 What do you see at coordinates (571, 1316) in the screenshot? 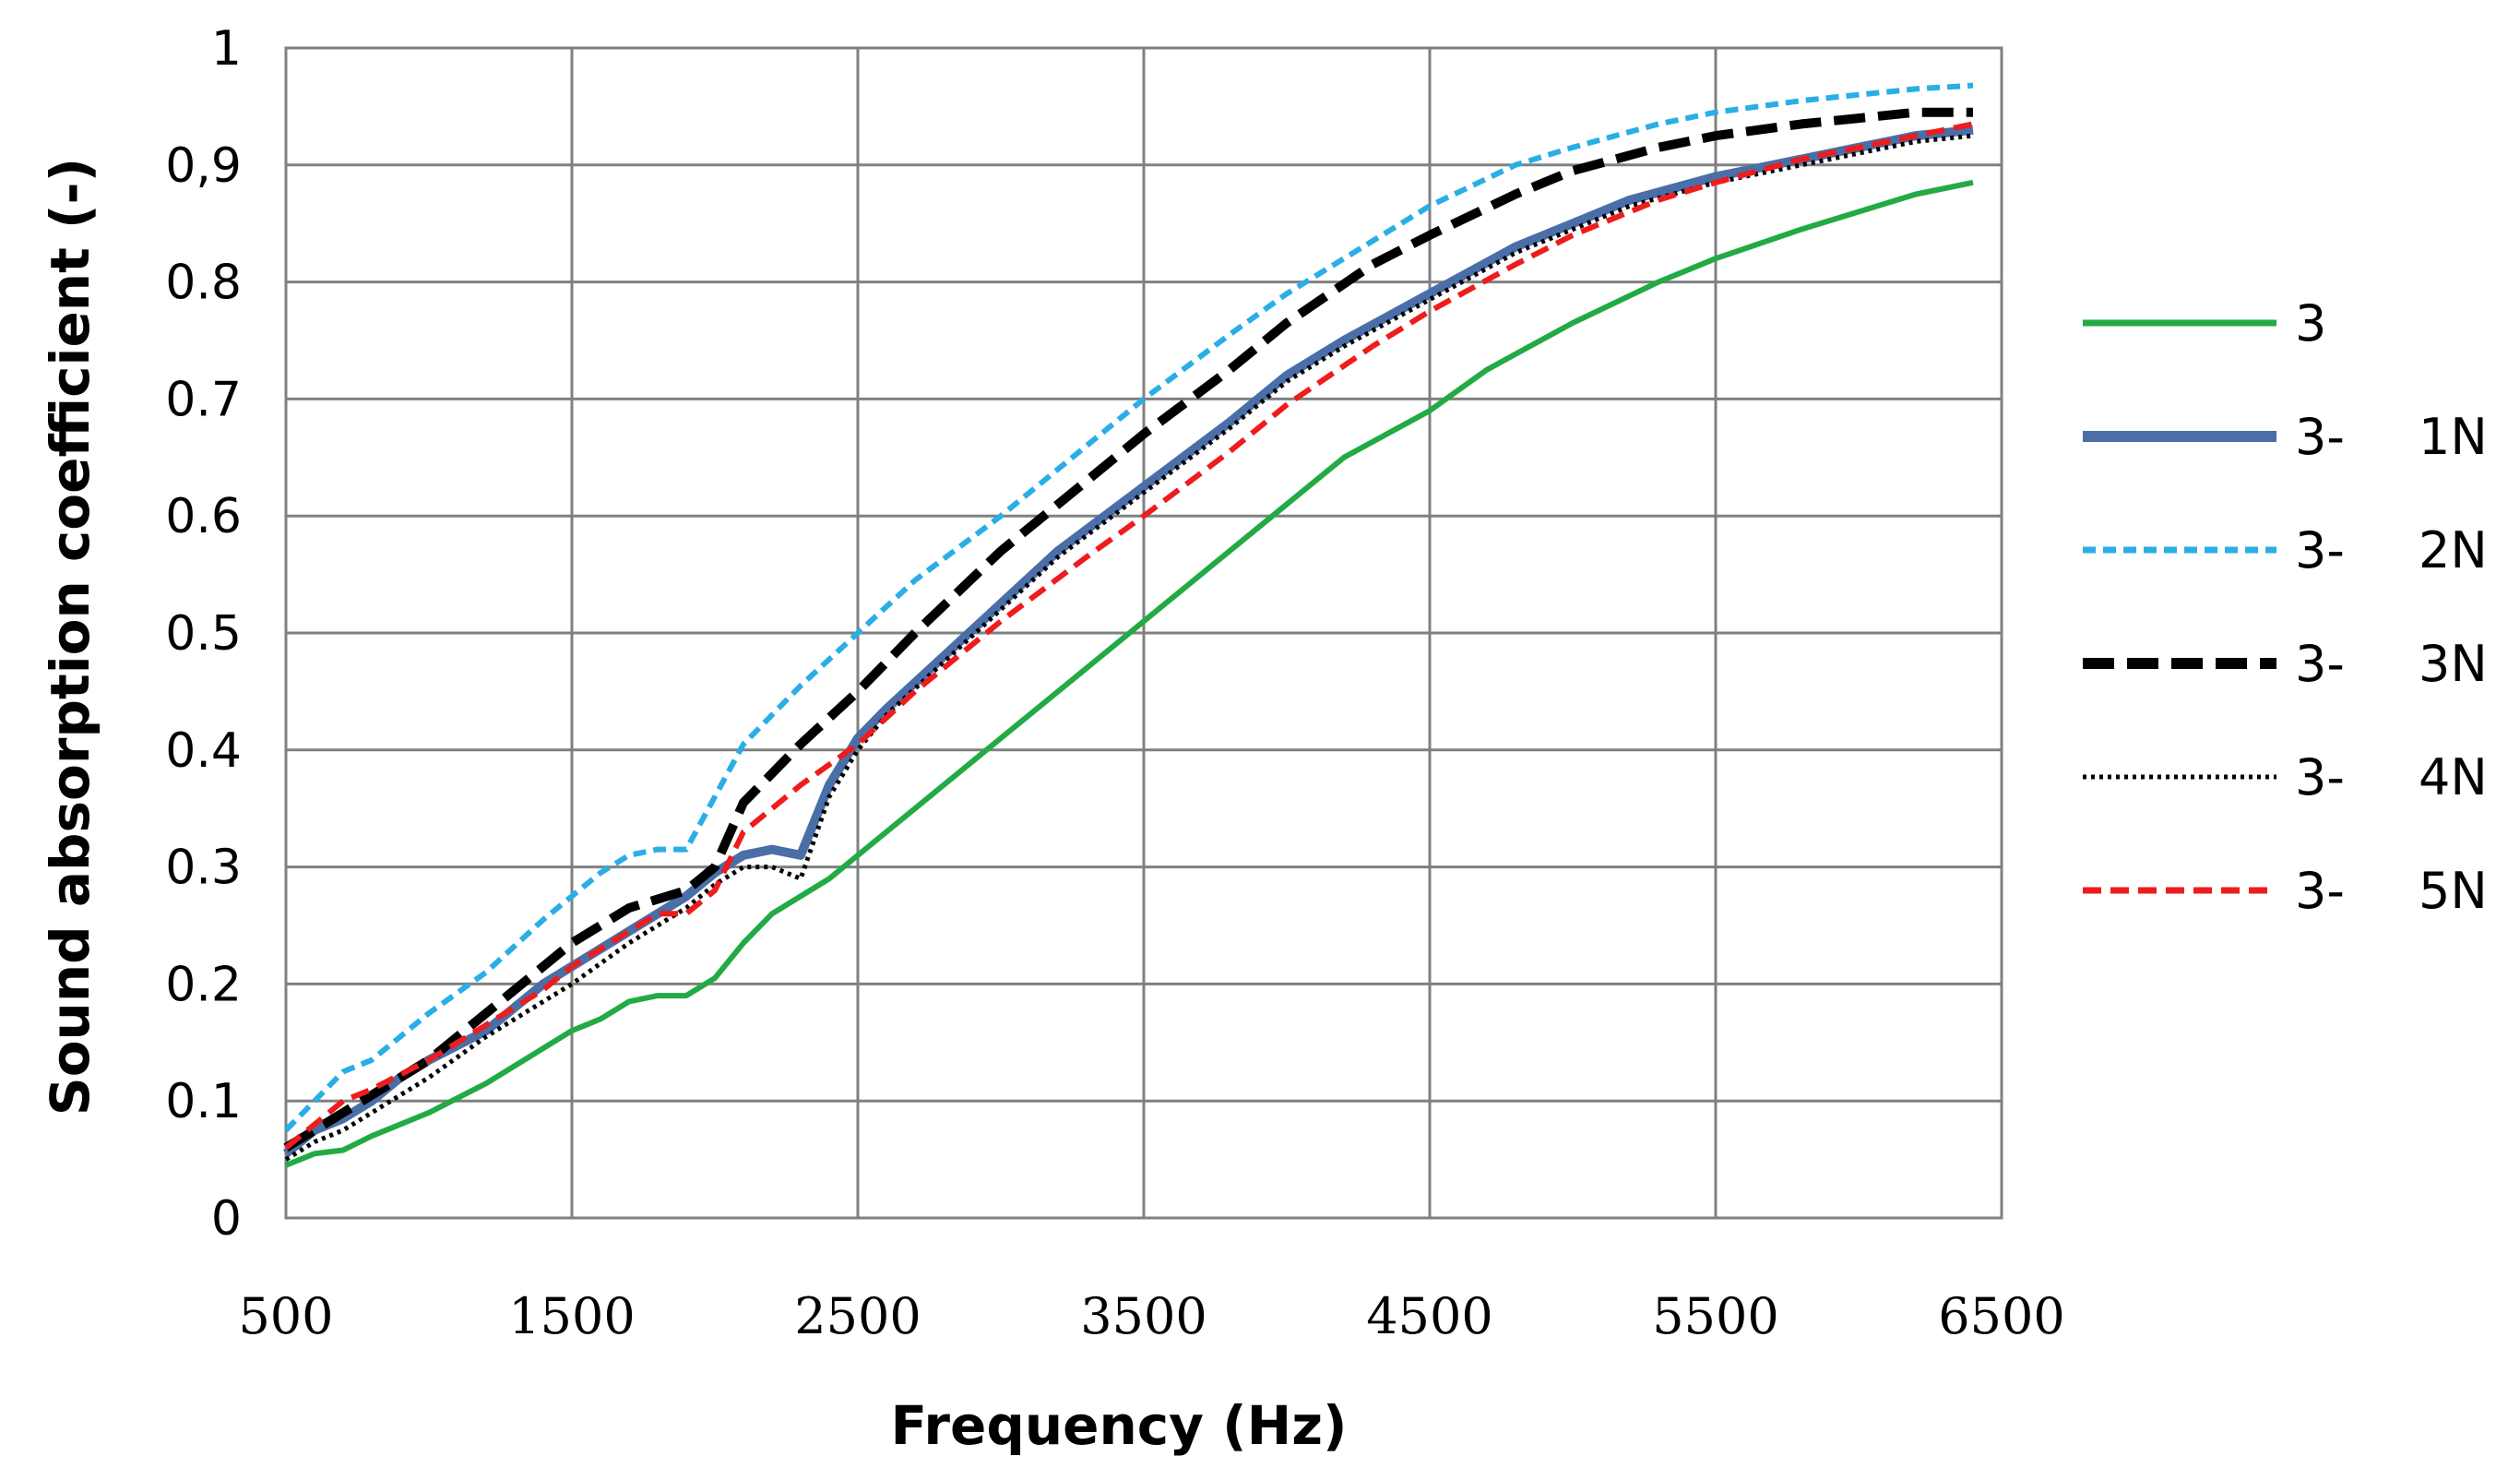
I see `x-tick-label: 1500` at bounding box center [571, 1316].